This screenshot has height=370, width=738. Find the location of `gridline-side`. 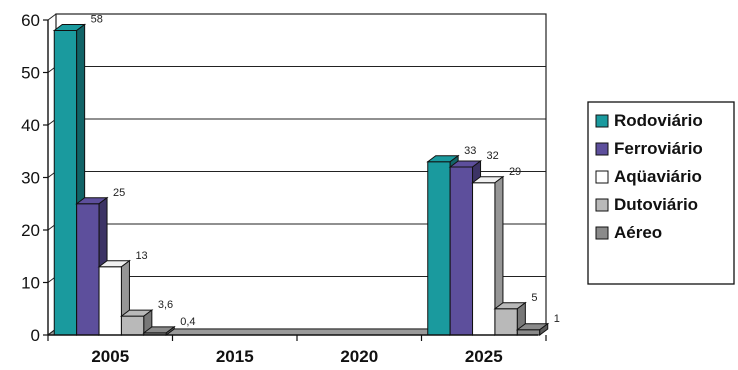

gridline-side is located at coordinates (52, 17).